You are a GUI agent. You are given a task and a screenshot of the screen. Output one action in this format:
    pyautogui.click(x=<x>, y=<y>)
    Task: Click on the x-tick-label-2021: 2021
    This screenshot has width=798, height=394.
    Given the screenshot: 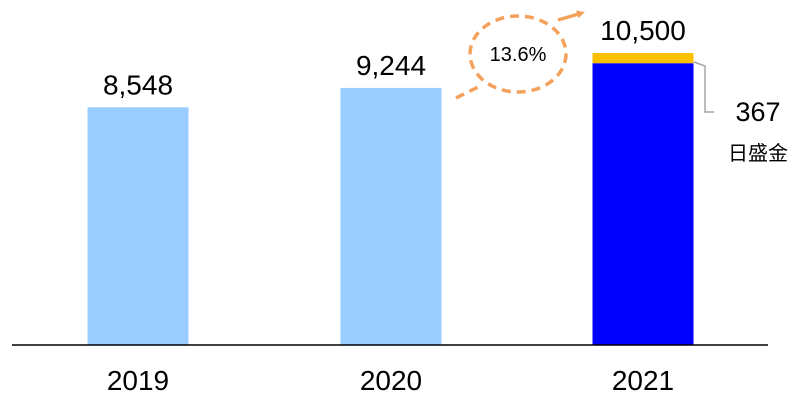 What is the action you would take?
    pyautogui.click(x=643, y=379)
    